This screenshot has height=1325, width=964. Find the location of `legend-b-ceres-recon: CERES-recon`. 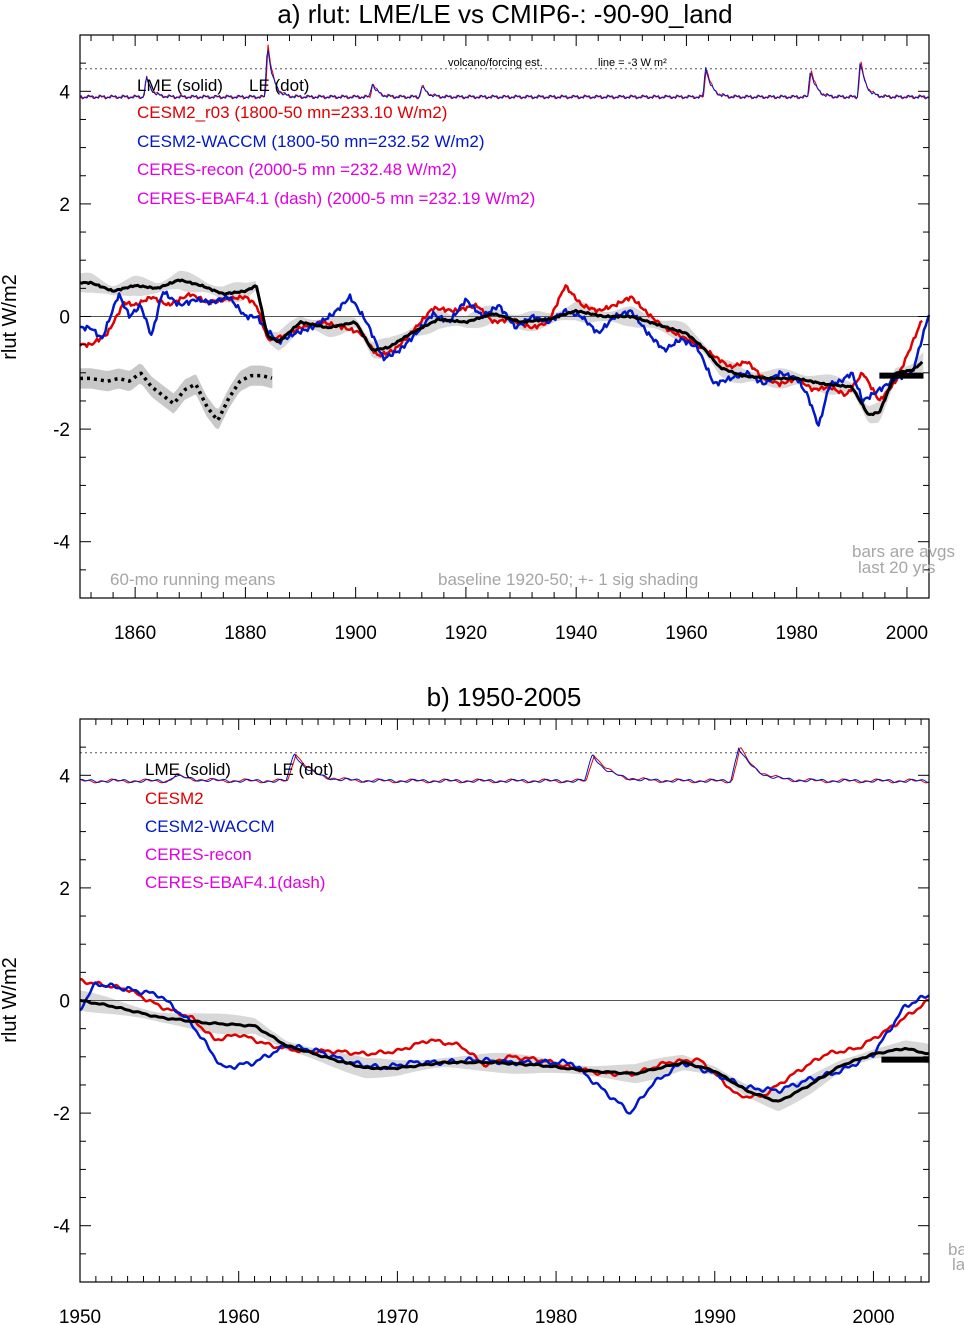

legend-b-ceres-recon: CERES-recon is located at coordinates (198, 854).